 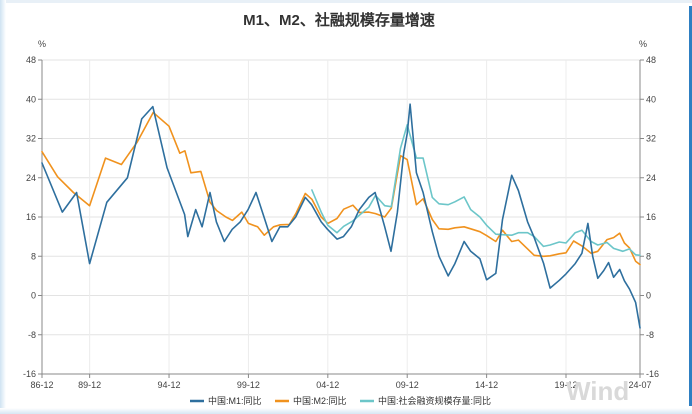 I want to click on right-y-tick-label: -8, so click(x=650, y=335).